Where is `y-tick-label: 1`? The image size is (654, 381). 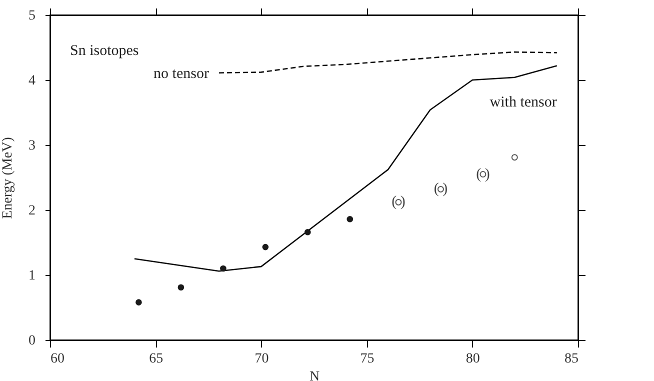
y-tick-label: 1 is located at coordinates (32, 276).